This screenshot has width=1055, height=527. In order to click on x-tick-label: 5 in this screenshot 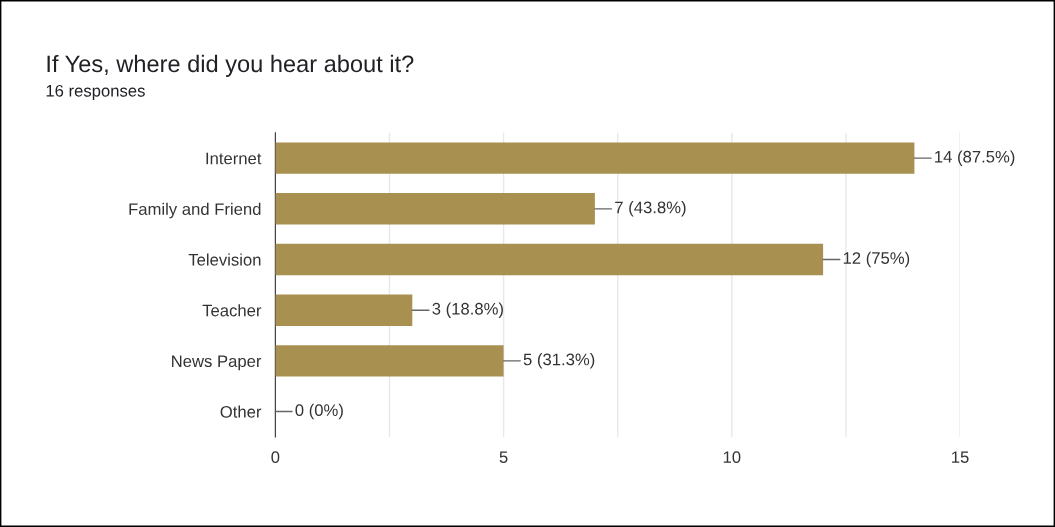, I will do `click(503, 457)`.